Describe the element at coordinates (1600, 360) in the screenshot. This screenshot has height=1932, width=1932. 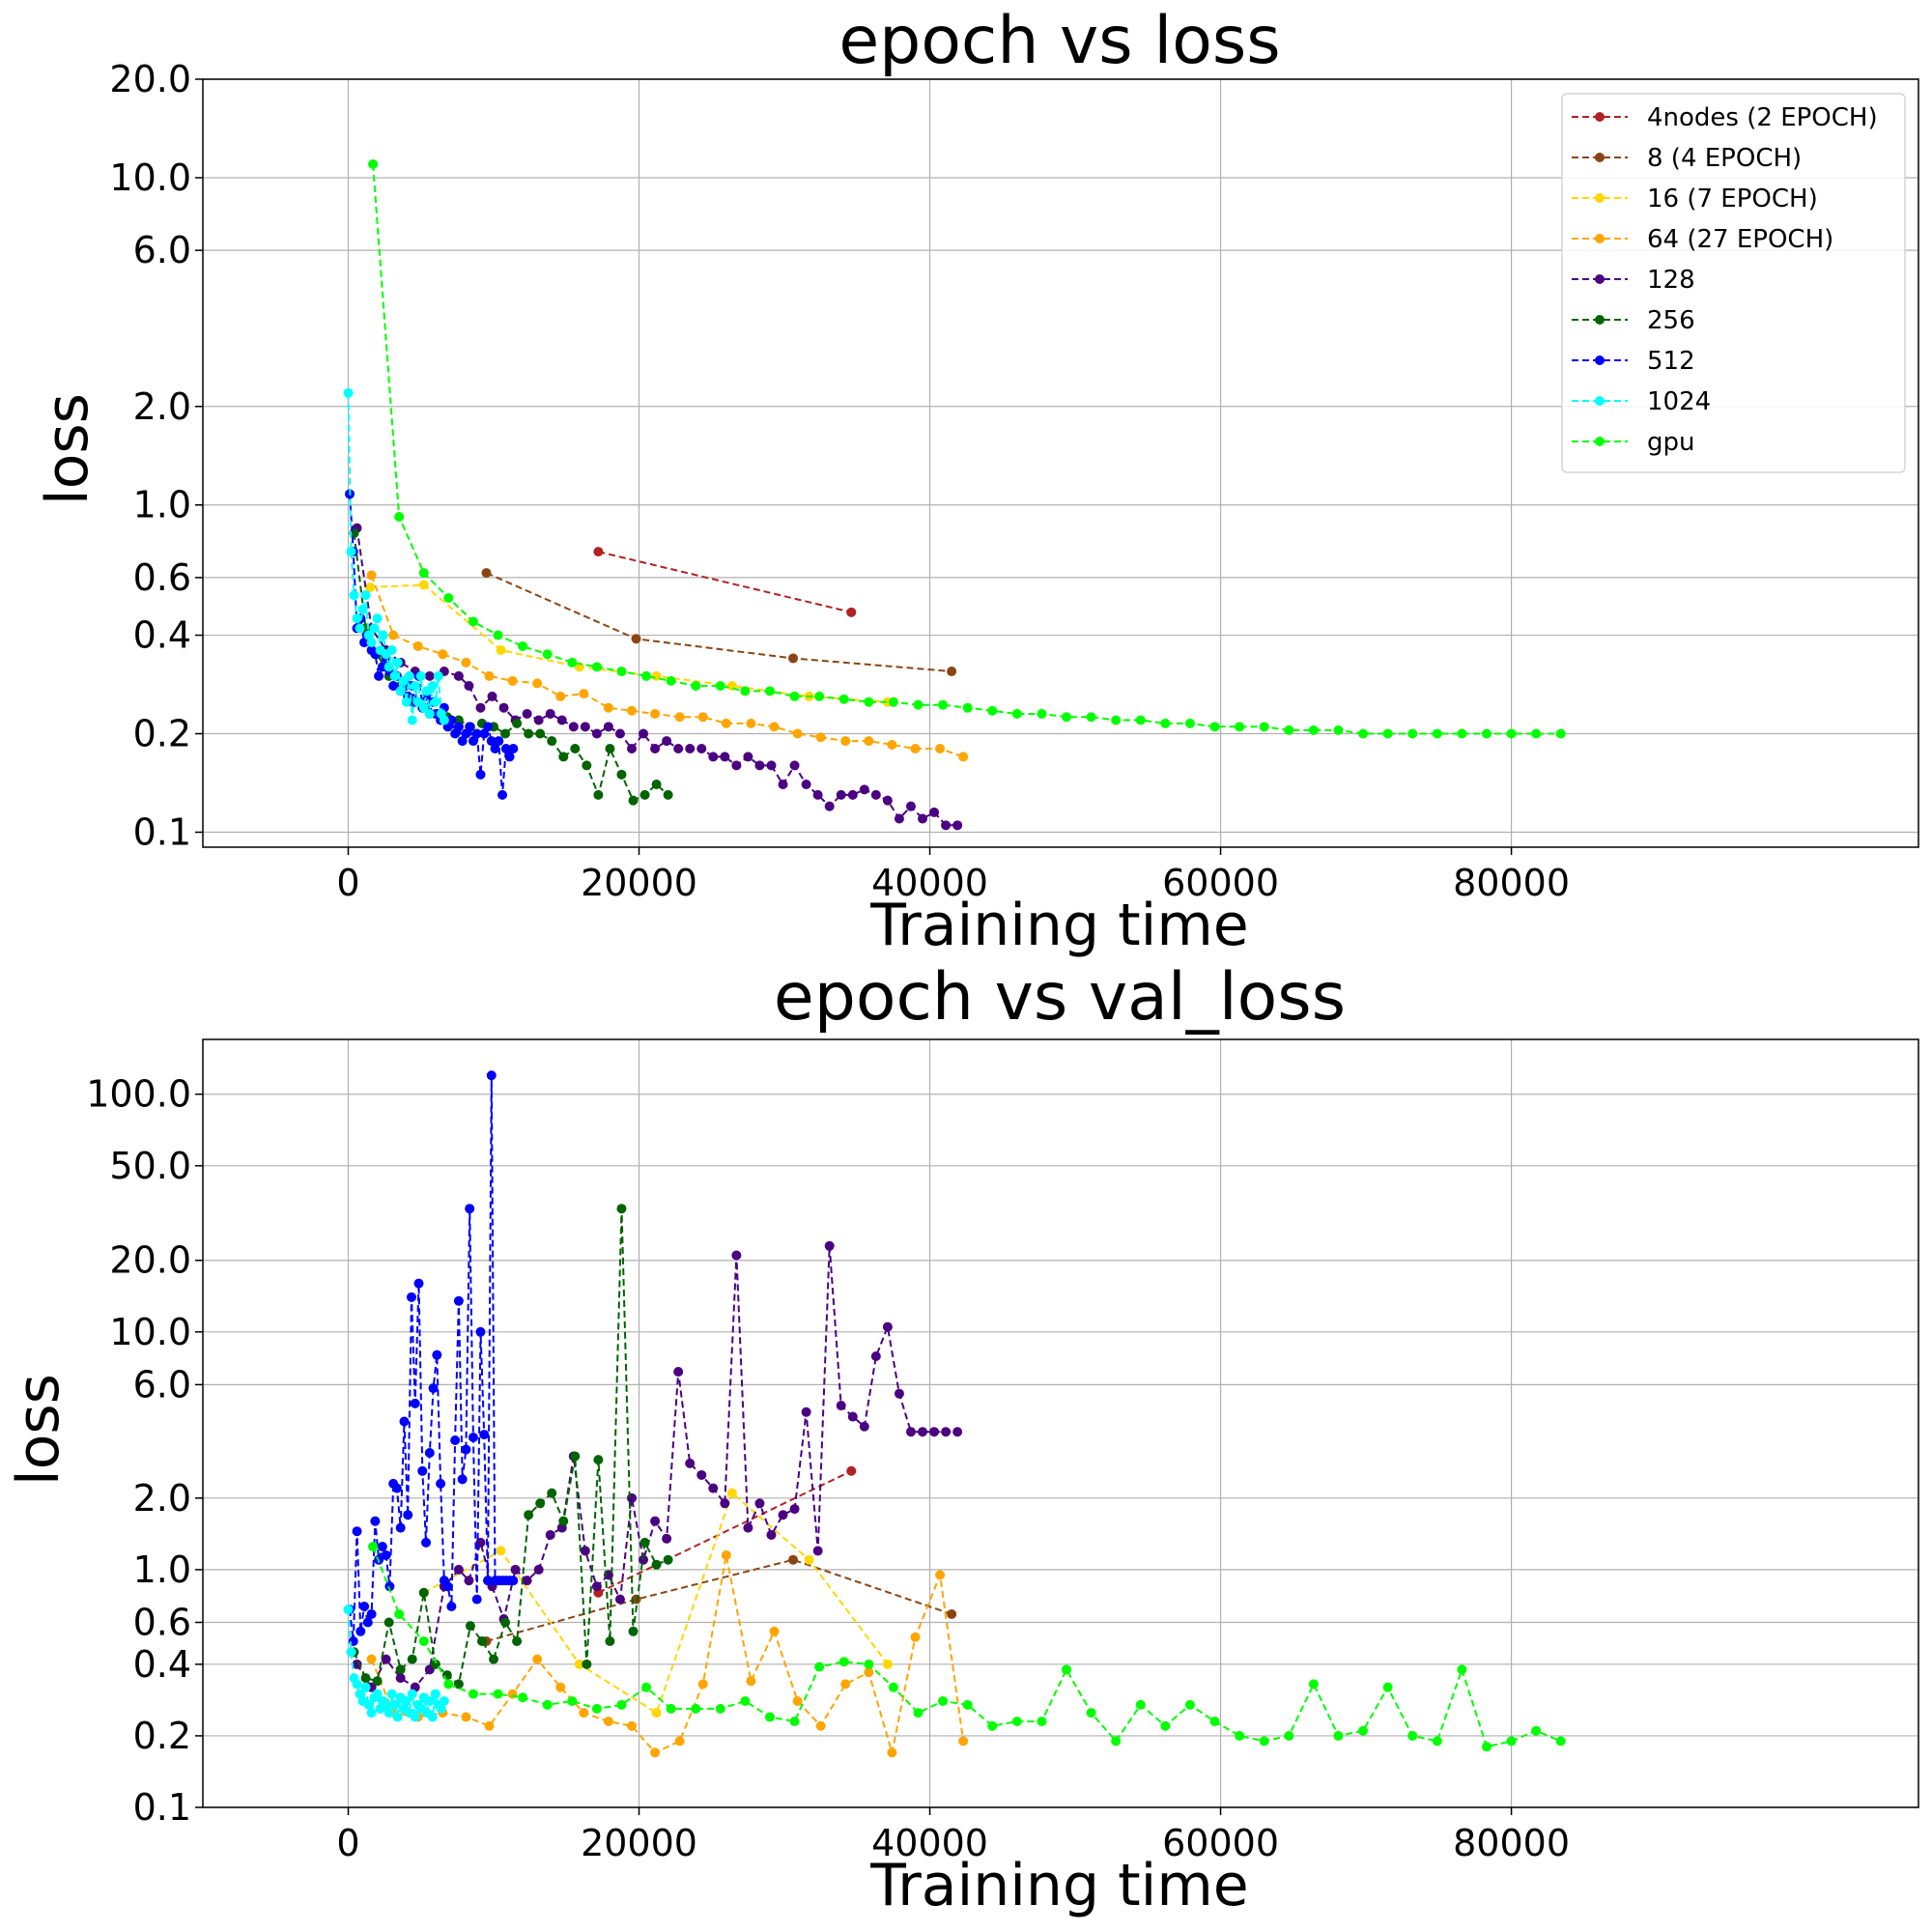
I see `legend-marker` at that location.